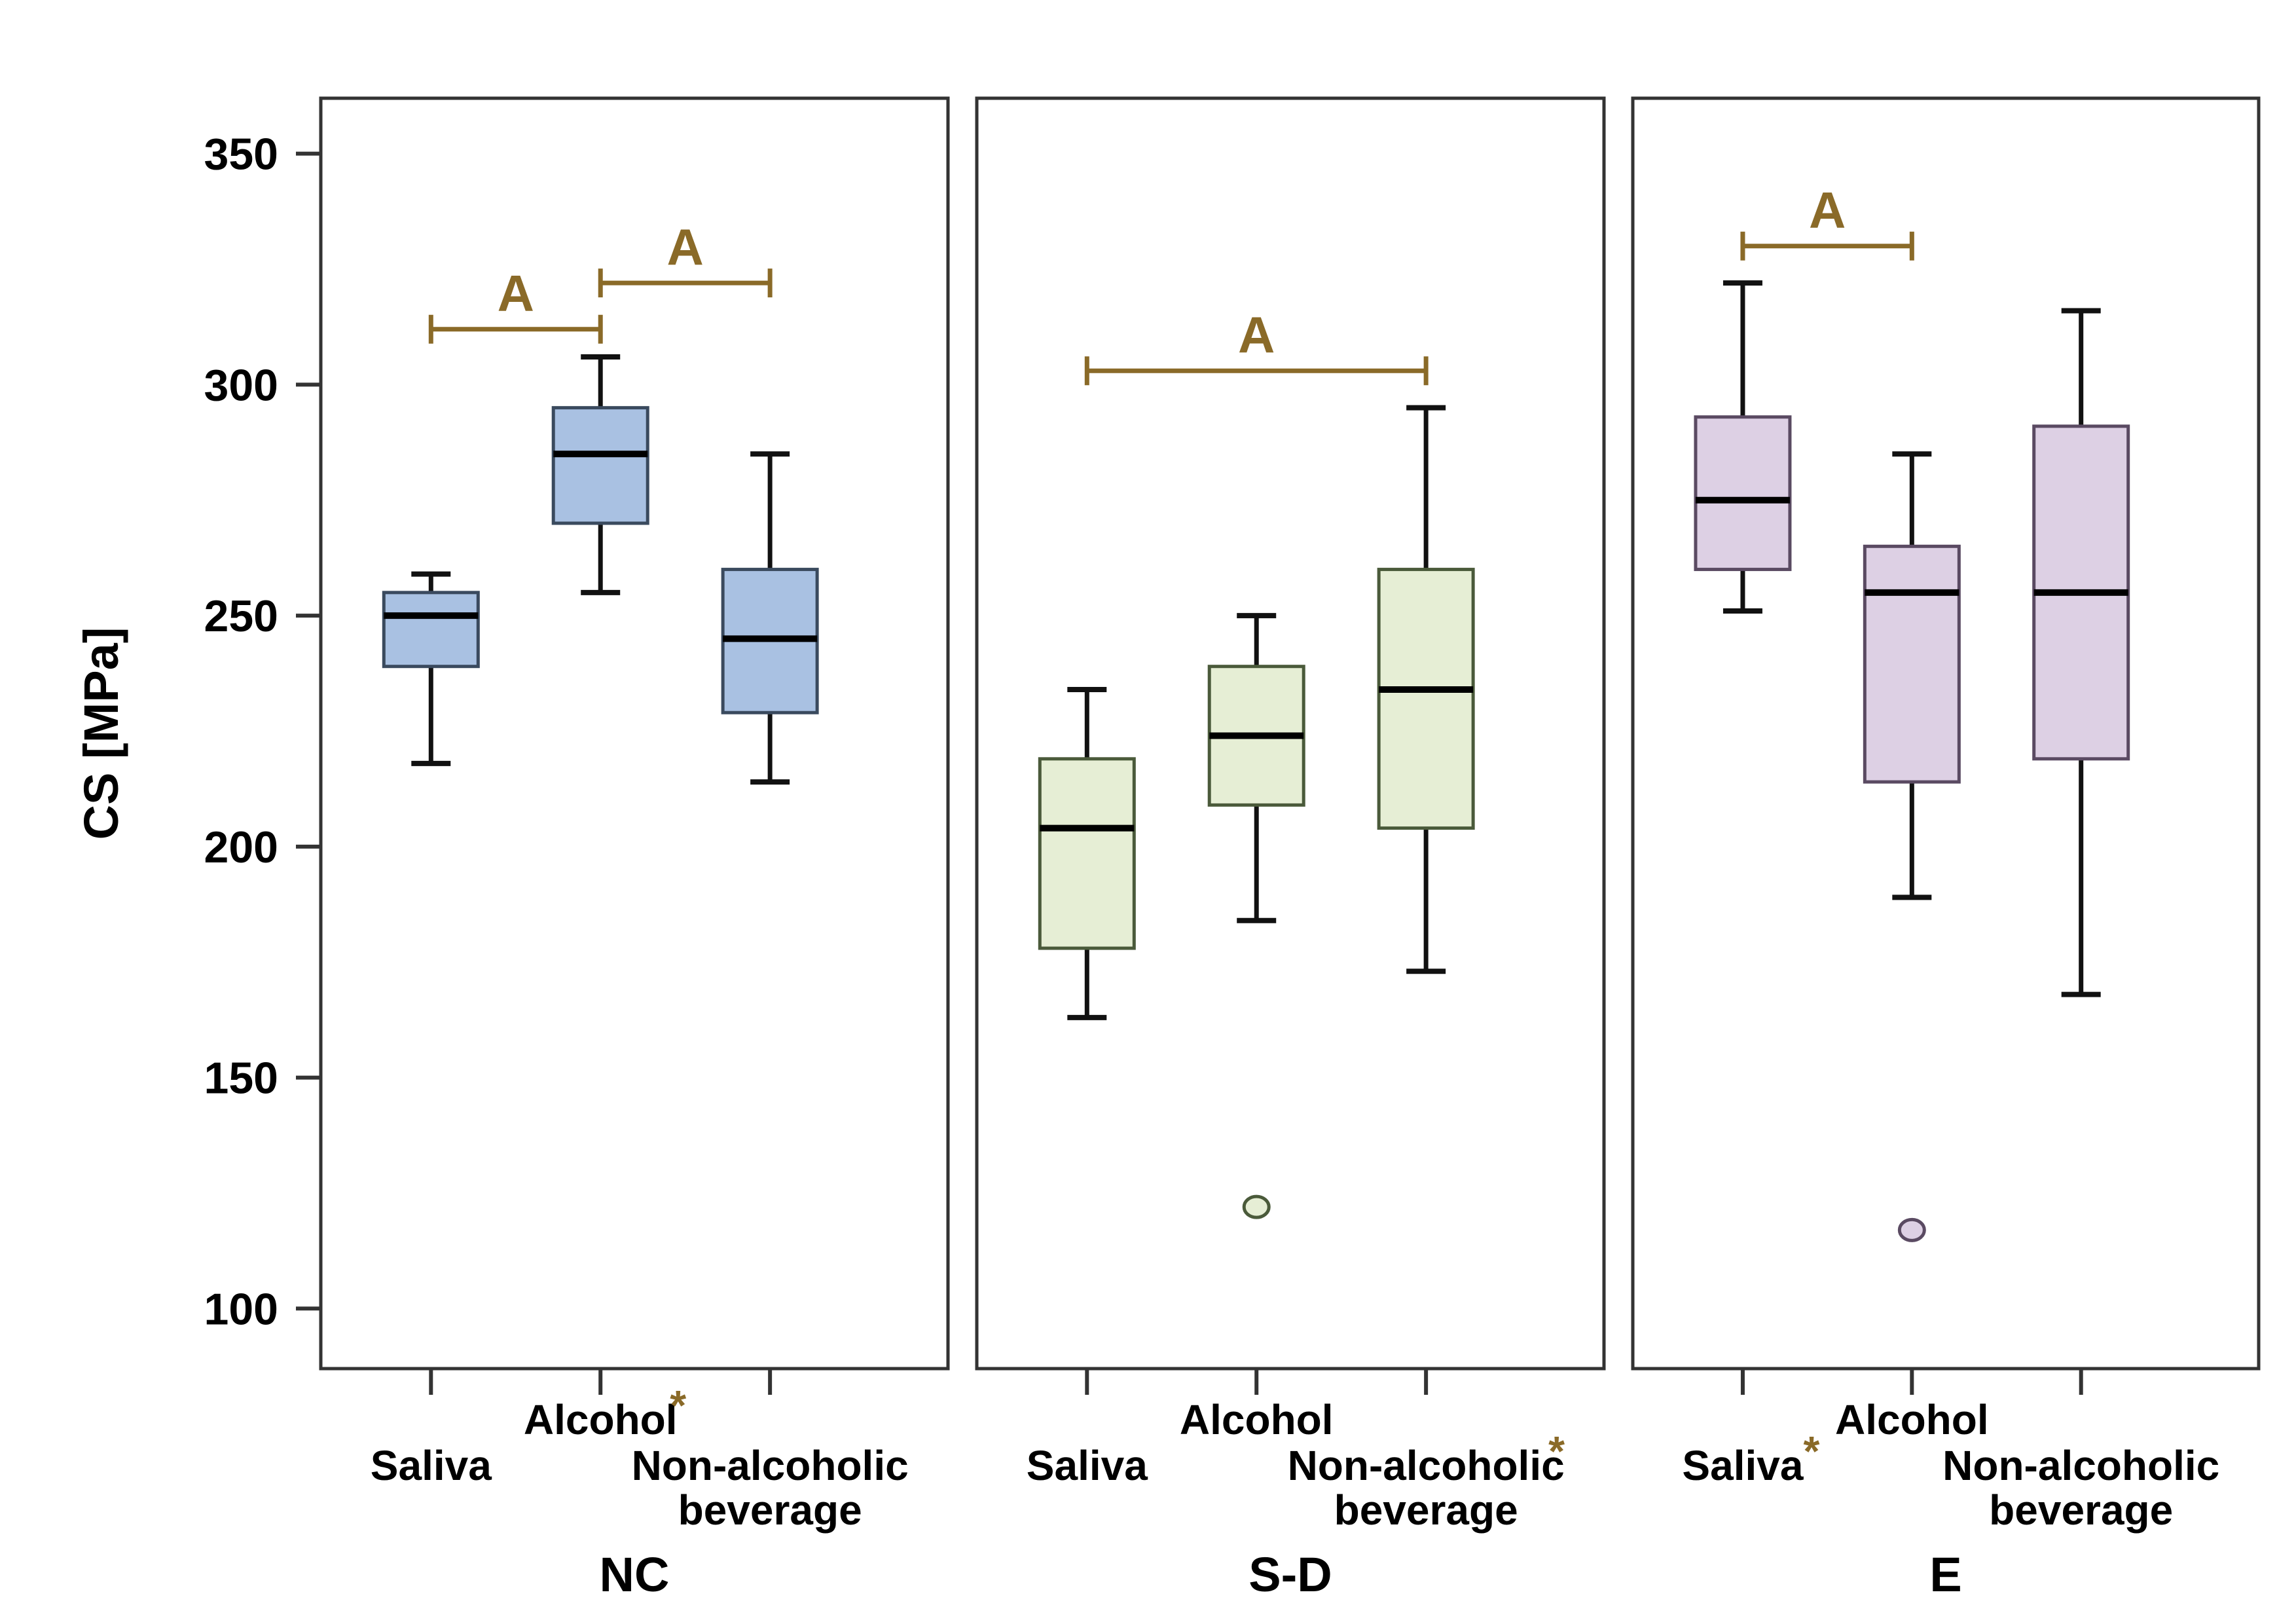  I want to click on y-axis-title: CS [MPa], so click(101, 733).